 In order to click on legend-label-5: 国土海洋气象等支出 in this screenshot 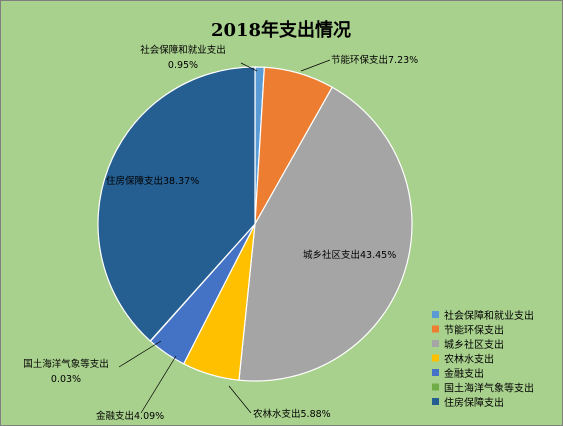, I will do `click(489, 388)`.